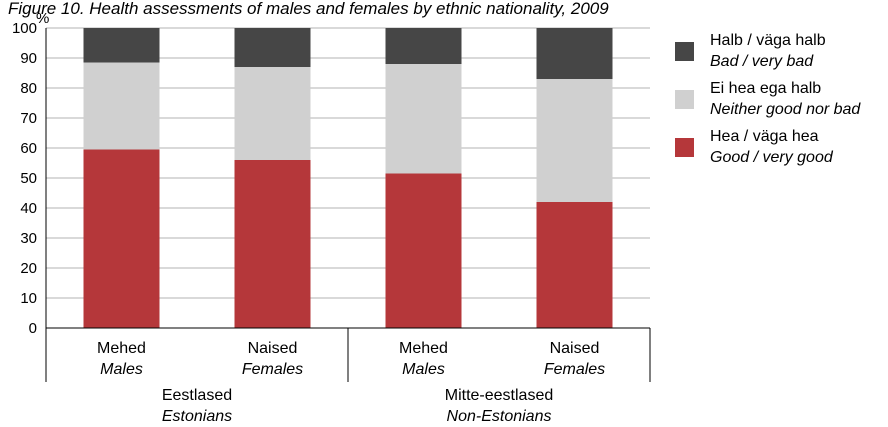 This screenshot has width=888, height=427. Describe the element at coordinates (28, 58) in the screenshot. I see `y-tick-label: 90` at that location.